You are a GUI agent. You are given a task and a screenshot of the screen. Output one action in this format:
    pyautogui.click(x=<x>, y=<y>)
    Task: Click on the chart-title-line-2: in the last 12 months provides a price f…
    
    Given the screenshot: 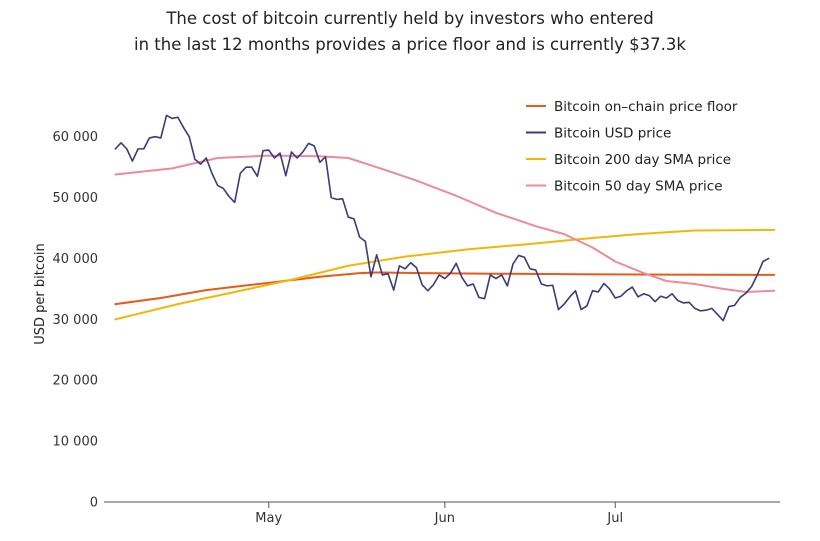 What is the action you would take?
    pyautogui.click(x=410, y=44)
    